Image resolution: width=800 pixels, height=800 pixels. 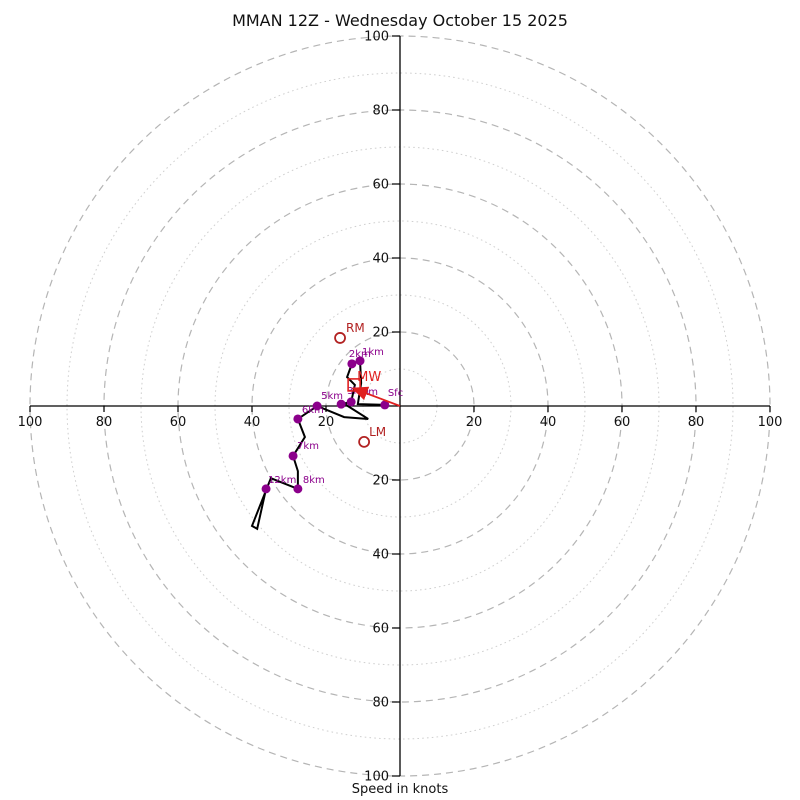 I want to click on rm-marker, so click(x=340, y=338).